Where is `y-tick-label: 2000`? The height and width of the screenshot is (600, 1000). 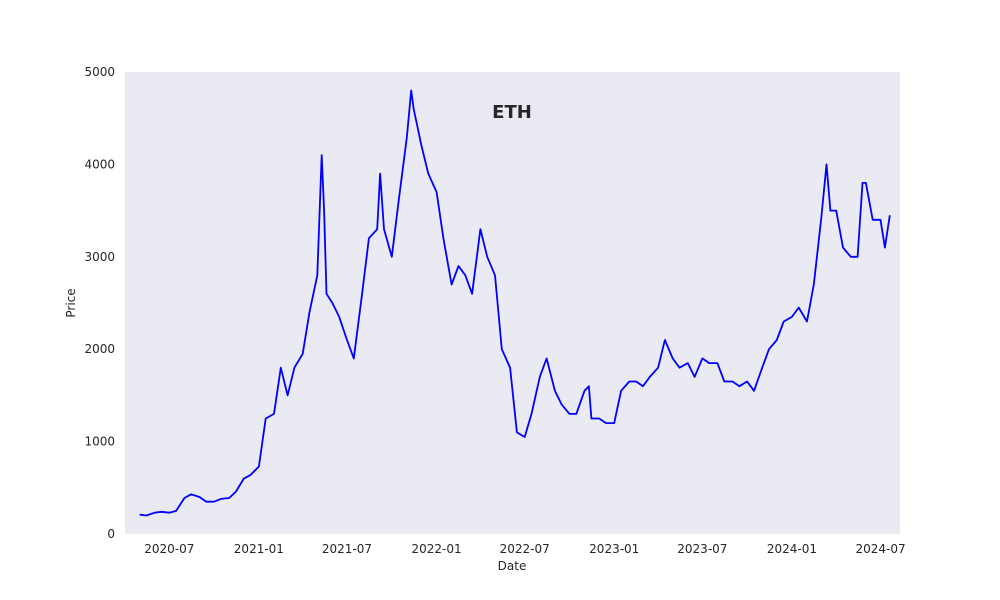 y-tick-label: 2000 is located at coordinates (99, 349).